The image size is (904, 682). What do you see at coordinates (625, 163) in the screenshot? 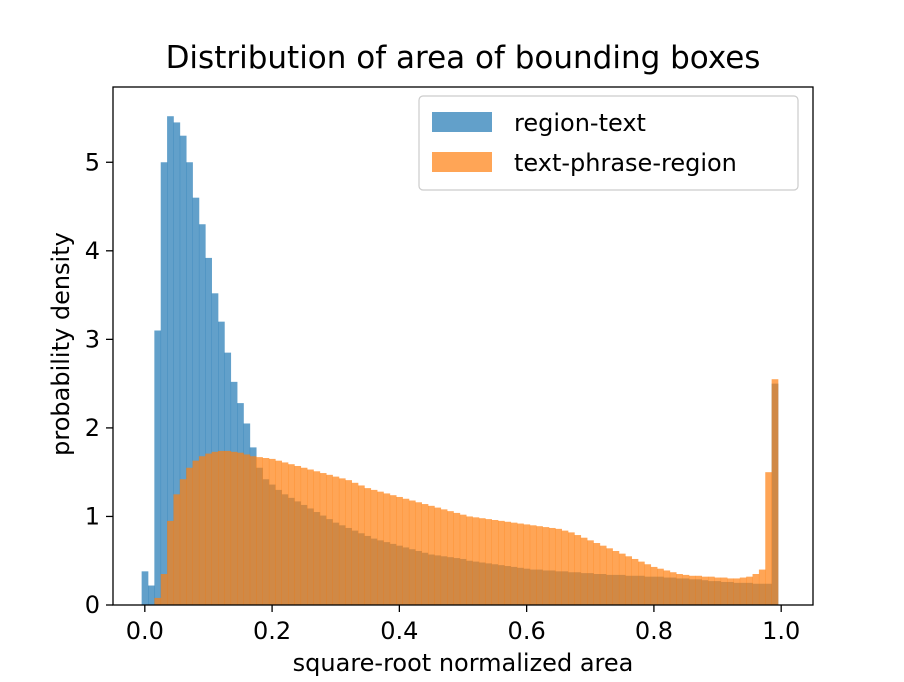
I see `legend-label-text-phrase-region: text-phrase-region` at bounding box center [625, 163].